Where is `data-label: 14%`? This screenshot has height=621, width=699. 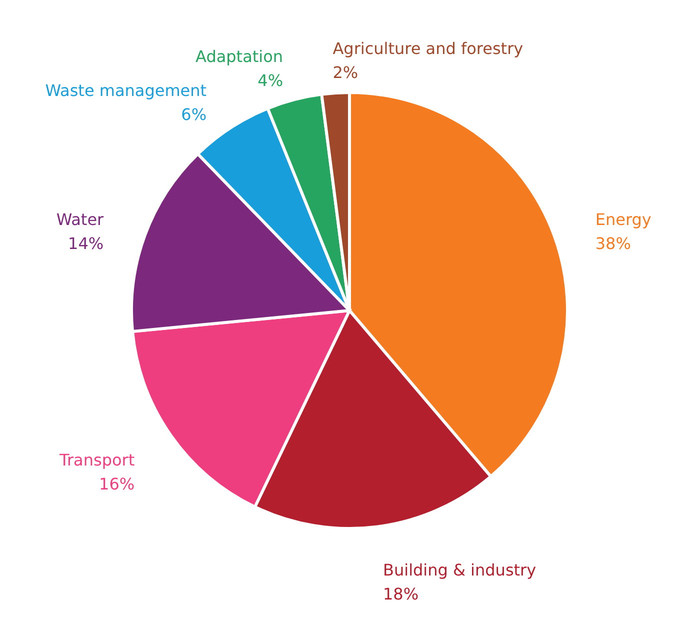 data-label: 14% is located at coordinates (86, 244).